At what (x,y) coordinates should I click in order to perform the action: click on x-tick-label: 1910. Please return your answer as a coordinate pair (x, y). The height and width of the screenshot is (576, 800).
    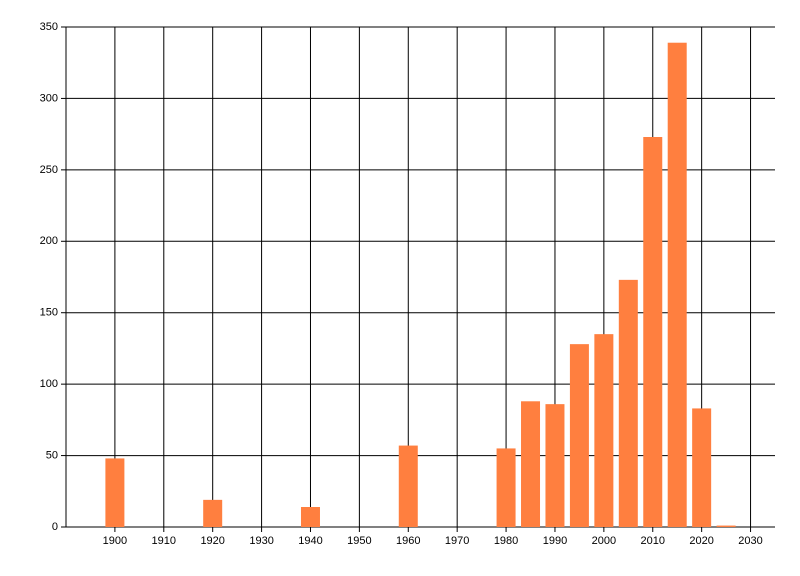
    Looking at the image, I should click on (164, 541).